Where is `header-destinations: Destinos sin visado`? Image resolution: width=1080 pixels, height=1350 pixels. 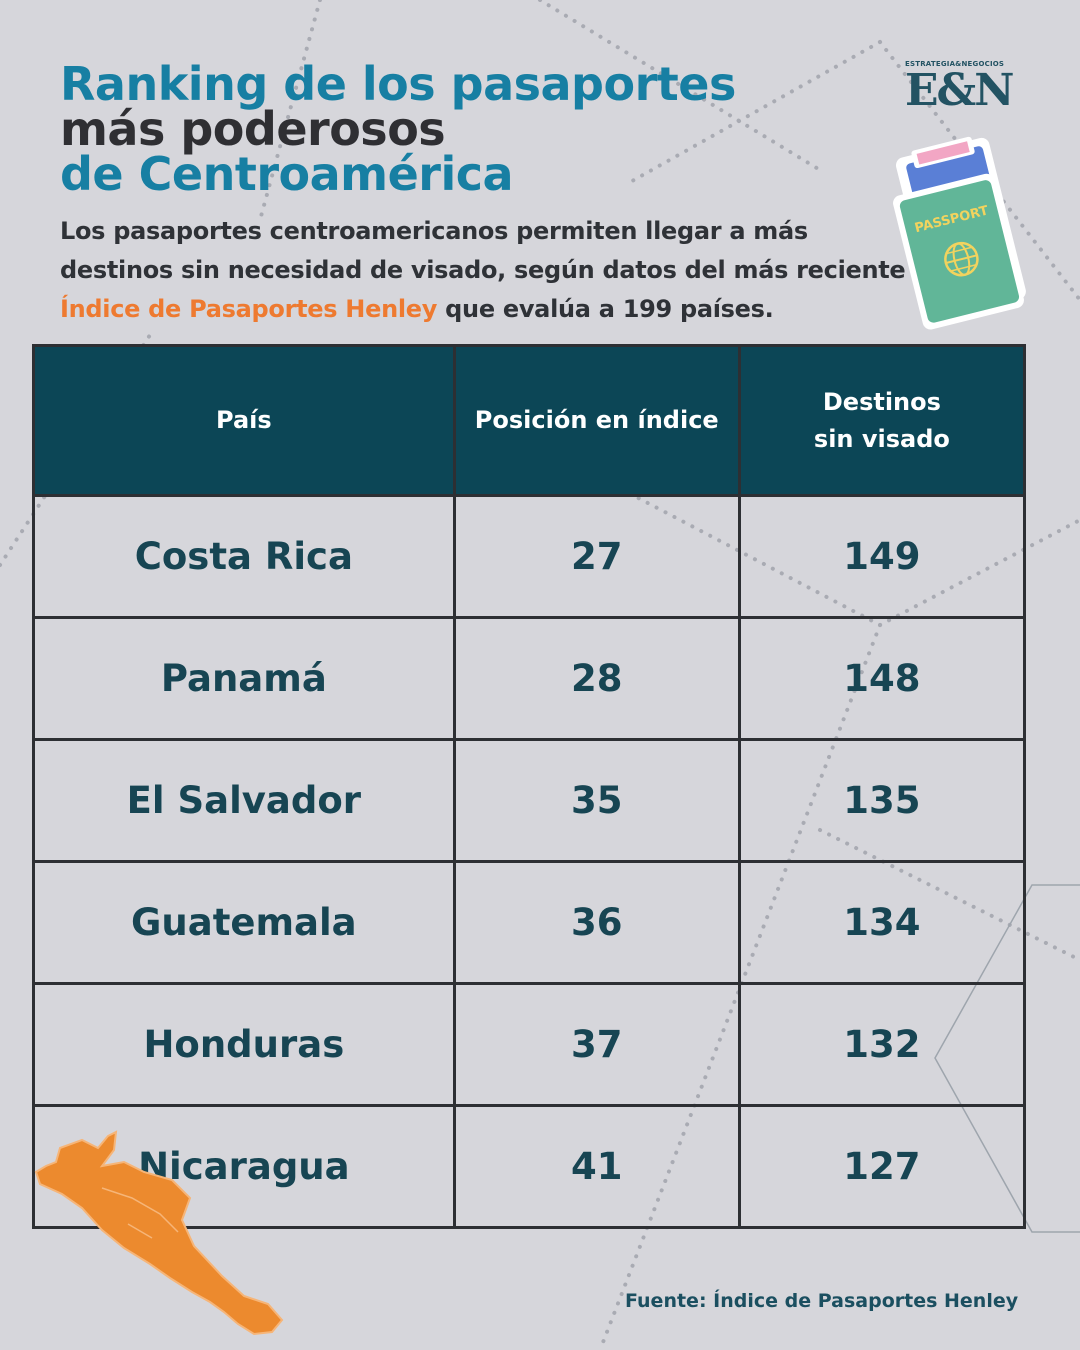 header-destinations: Destinos sin visado is located at coordinates (882, 420).